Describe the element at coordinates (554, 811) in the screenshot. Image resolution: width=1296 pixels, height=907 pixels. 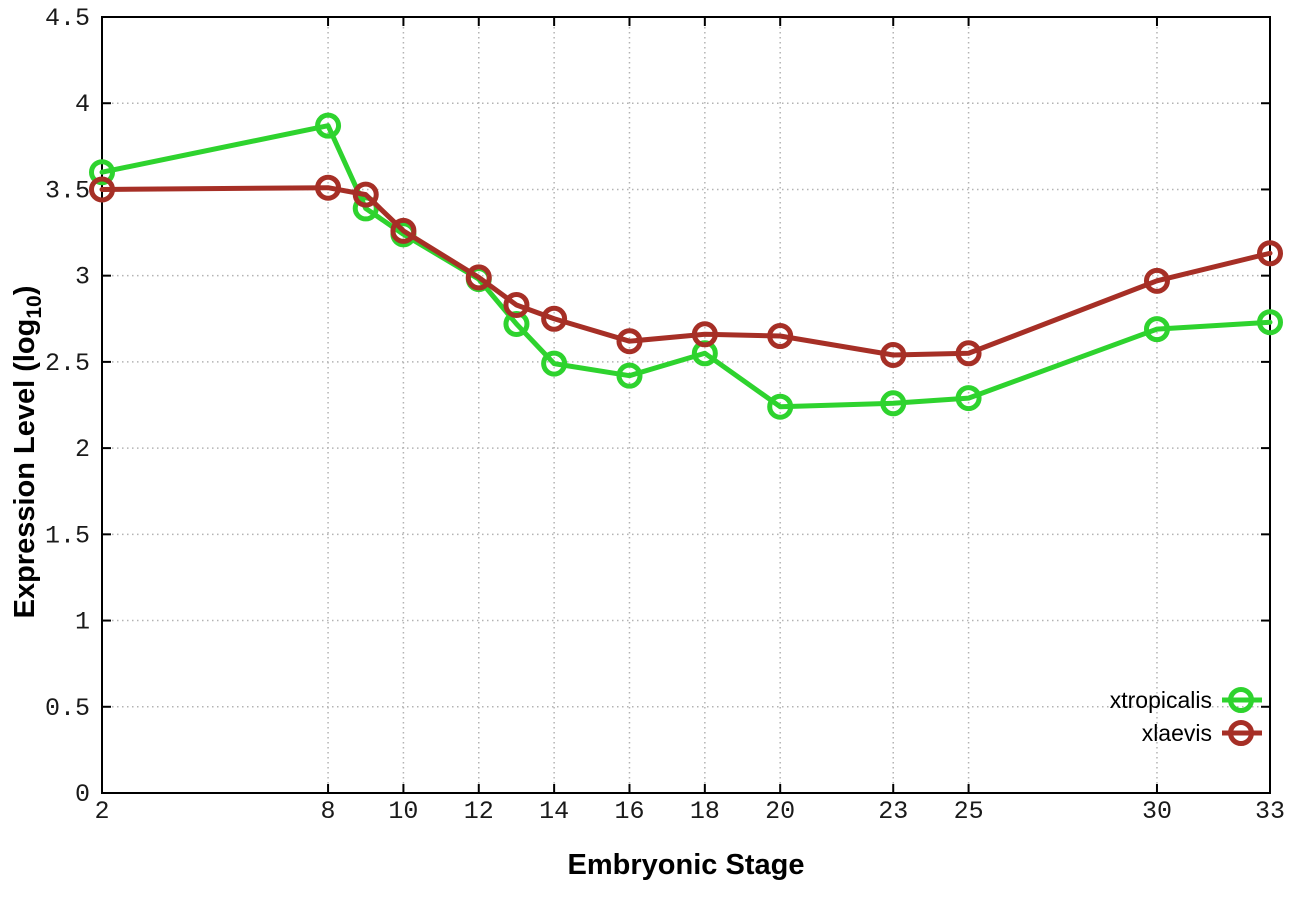
I see `x-tick-label: 14` at that location.